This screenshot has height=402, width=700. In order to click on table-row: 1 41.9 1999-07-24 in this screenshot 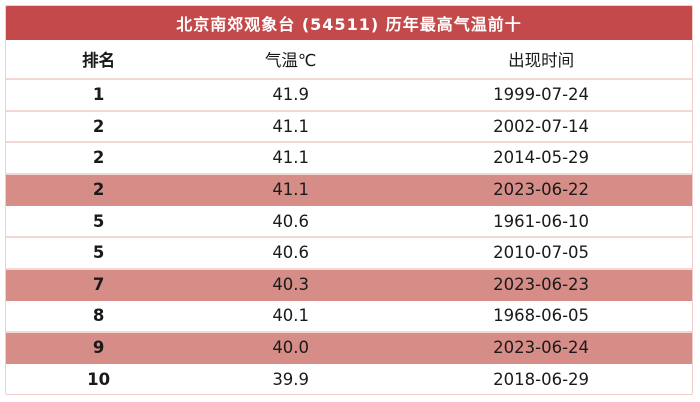, I will do `click(349, 96)`.